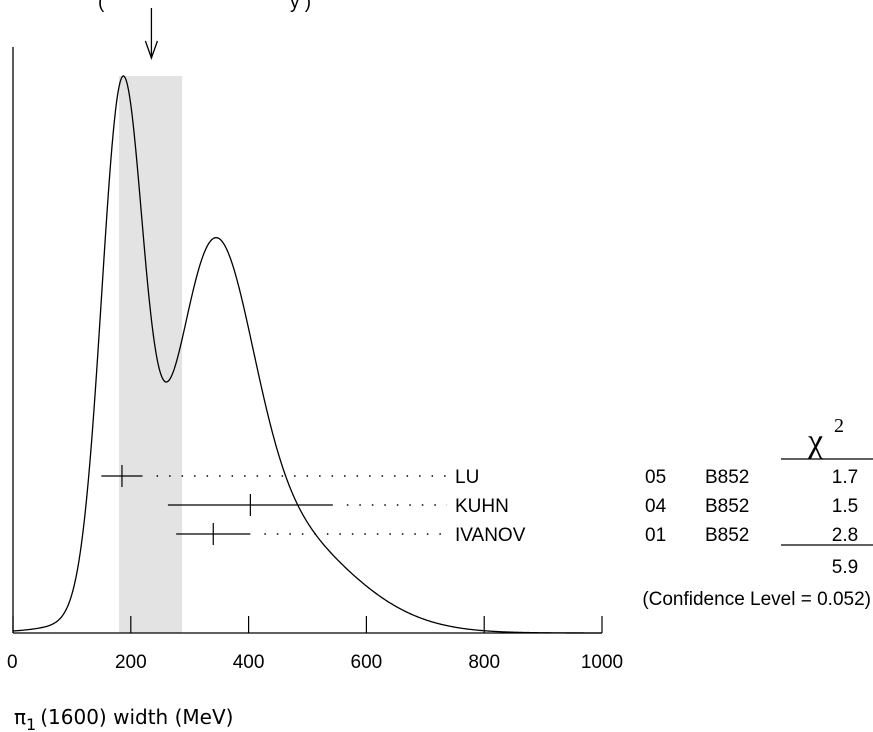 This screenshot has height=732, width=873. I want to click on year-label: 04, so click(656, 506).